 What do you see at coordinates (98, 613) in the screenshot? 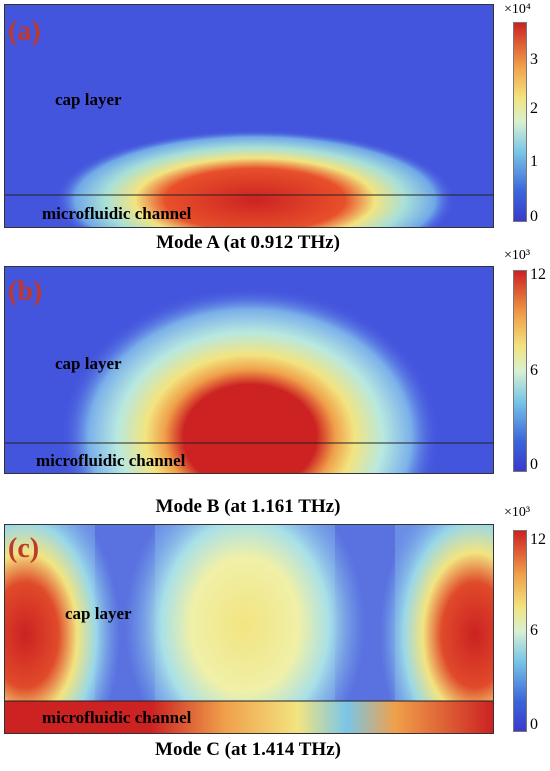
I see `cap-layer-label-c: cap layer` at bounding box center [98, 613].